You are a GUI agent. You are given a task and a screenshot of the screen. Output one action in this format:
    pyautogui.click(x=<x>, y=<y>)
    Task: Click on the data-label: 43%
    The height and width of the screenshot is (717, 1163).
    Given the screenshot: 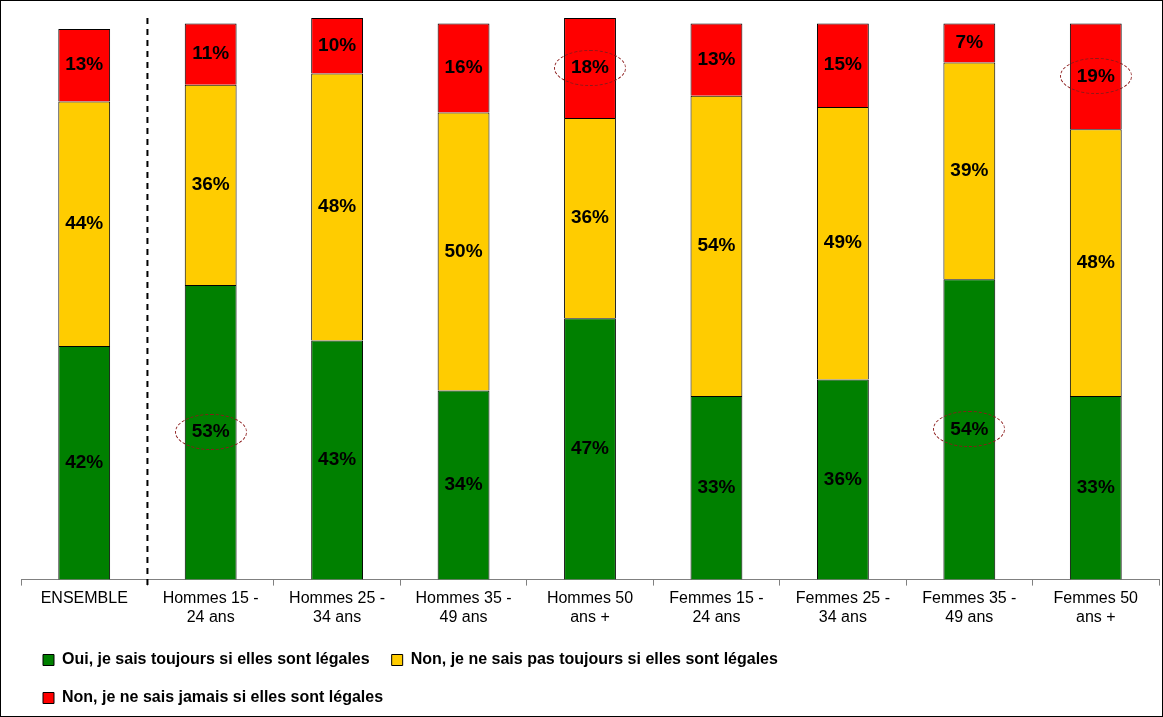 What is the action you would take?
    pyautogui.click(x=337, y=459)
    